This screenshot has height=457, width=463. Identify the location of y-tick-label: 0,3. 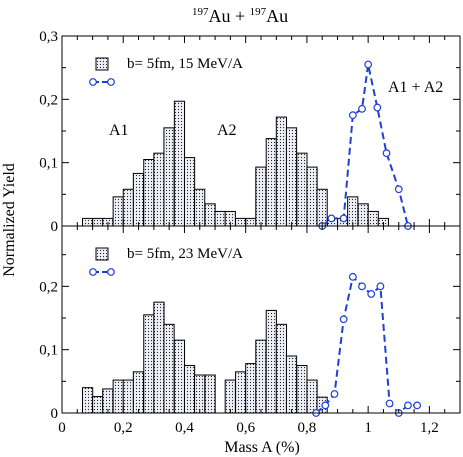
(48, 37).